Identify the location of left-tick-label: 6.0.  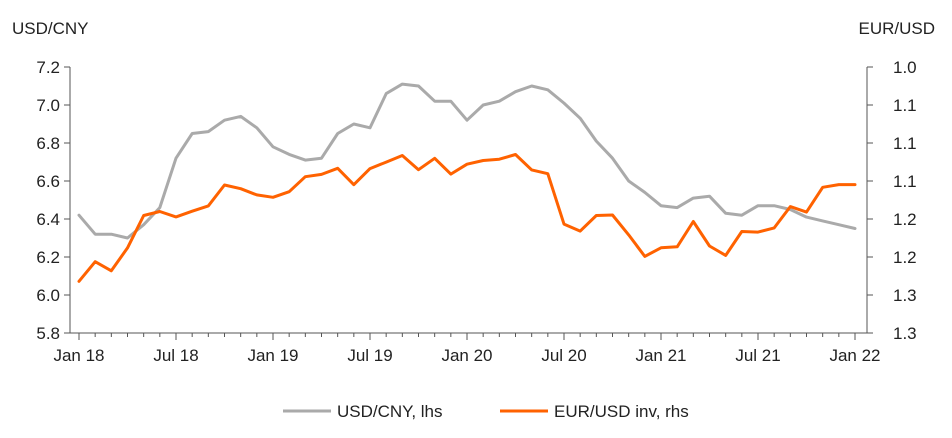
(48, 295).